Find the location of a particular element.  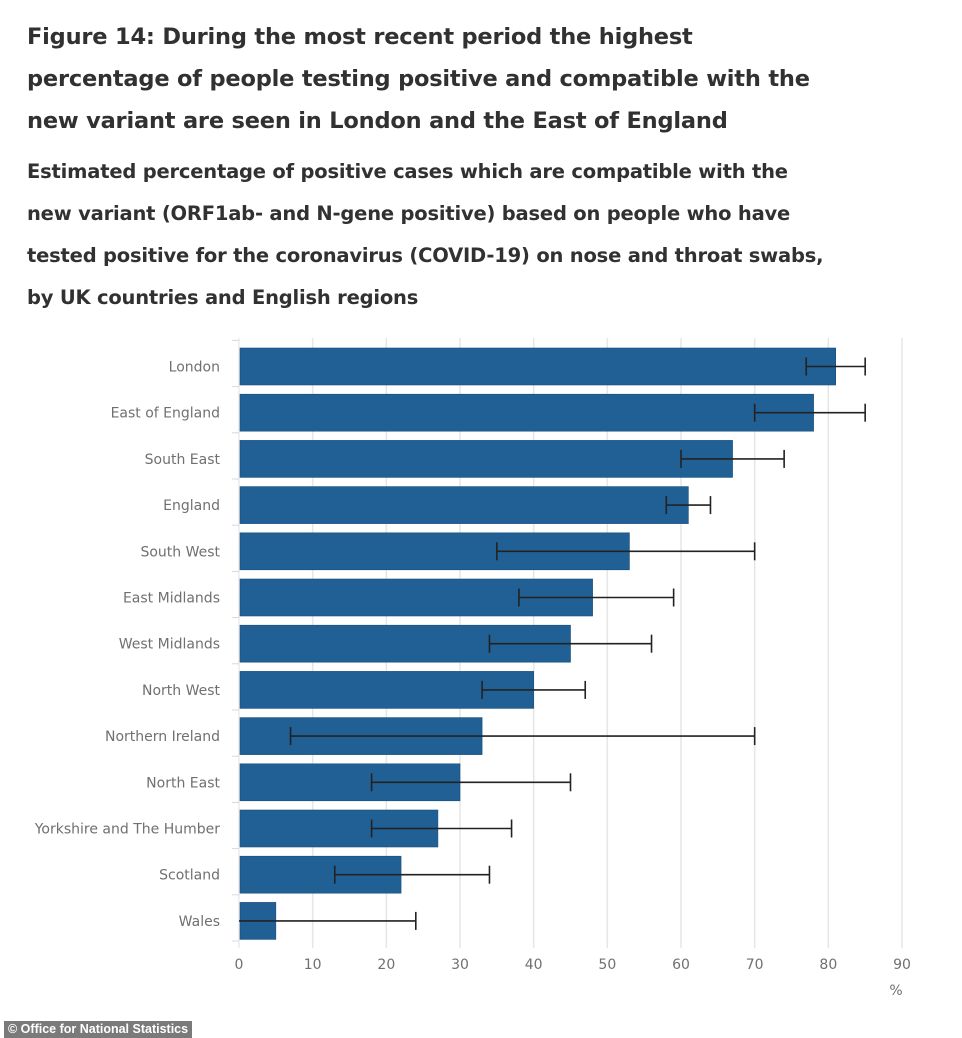

source-credit: © Office for National Statistics is located at coordinates (98, 1029).